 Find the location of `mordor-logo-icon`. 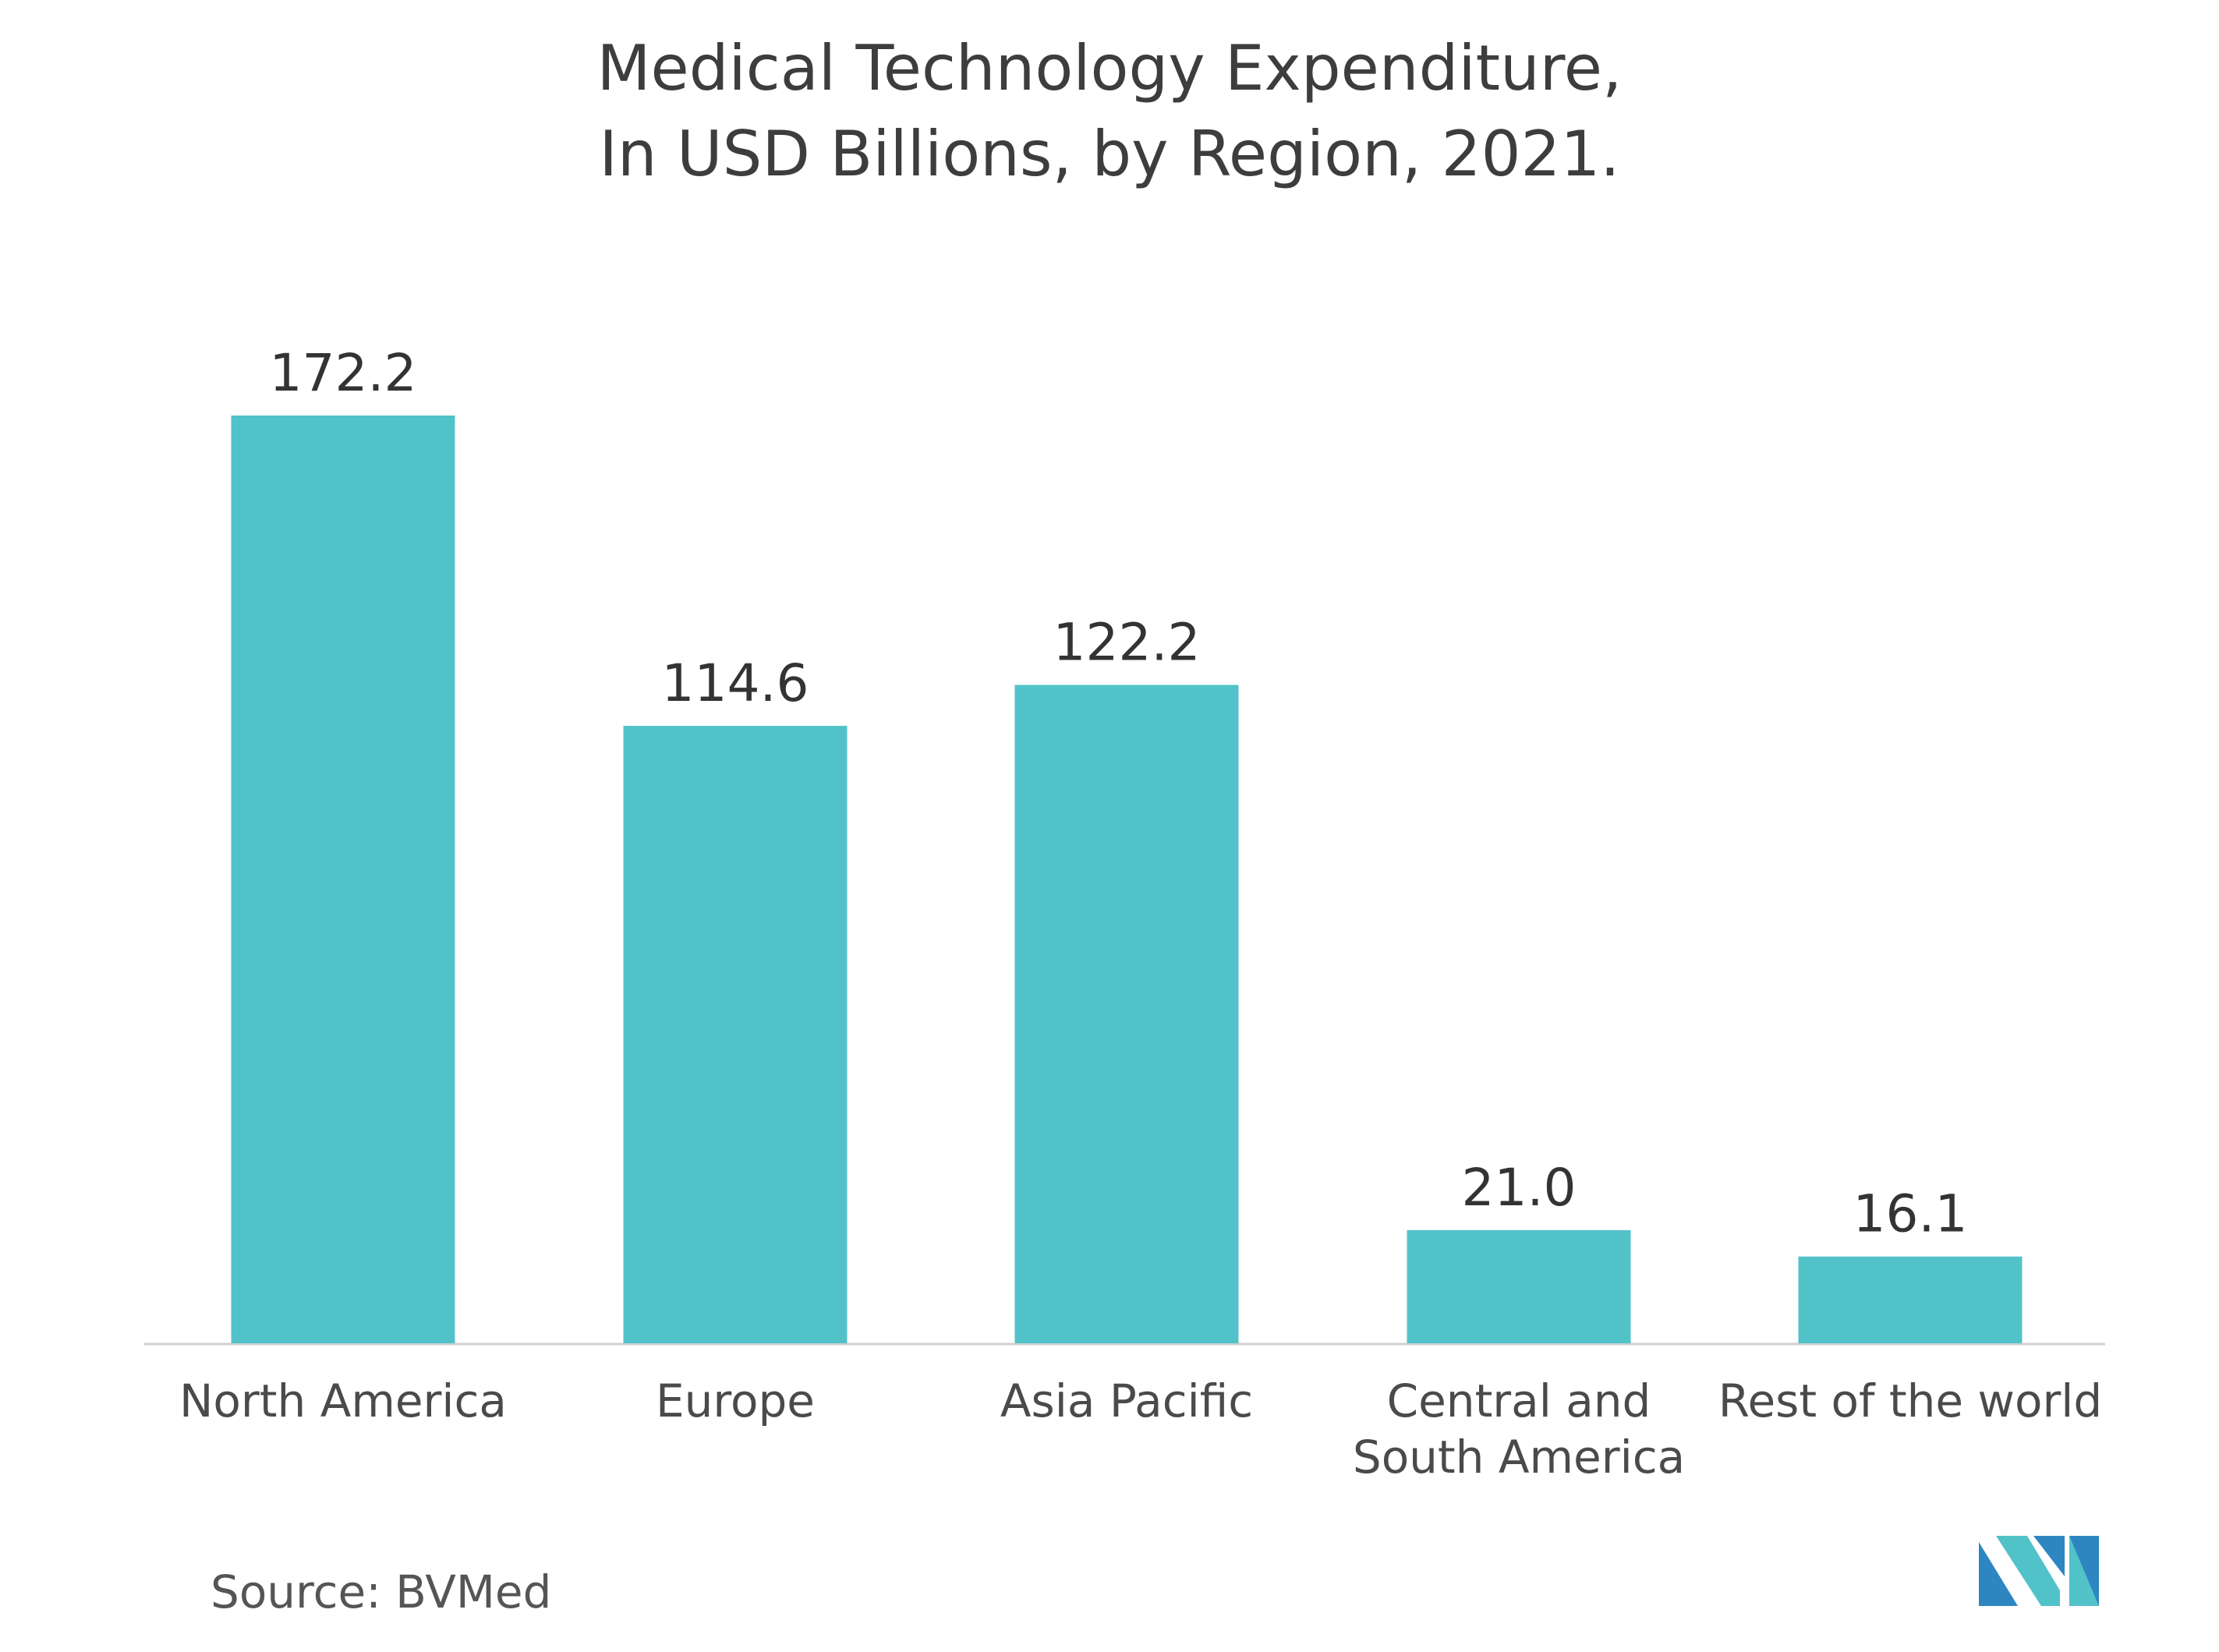

mordor-logo-icon is located at coordinates (2039, 1571).